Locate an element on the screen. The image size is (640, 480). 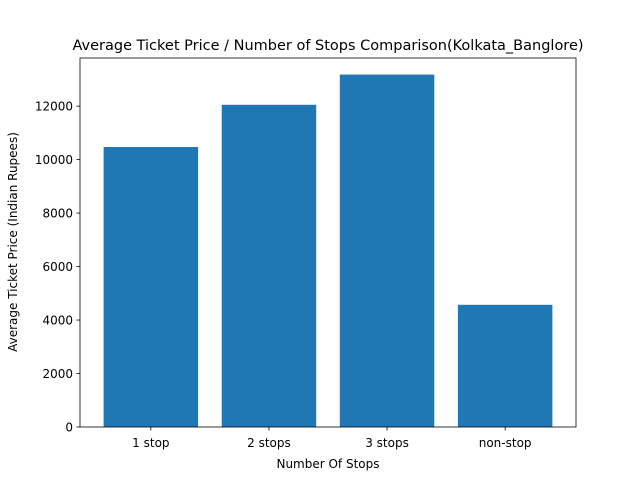
x-tick-label: 1 stop is located at coordinates (150, 443).